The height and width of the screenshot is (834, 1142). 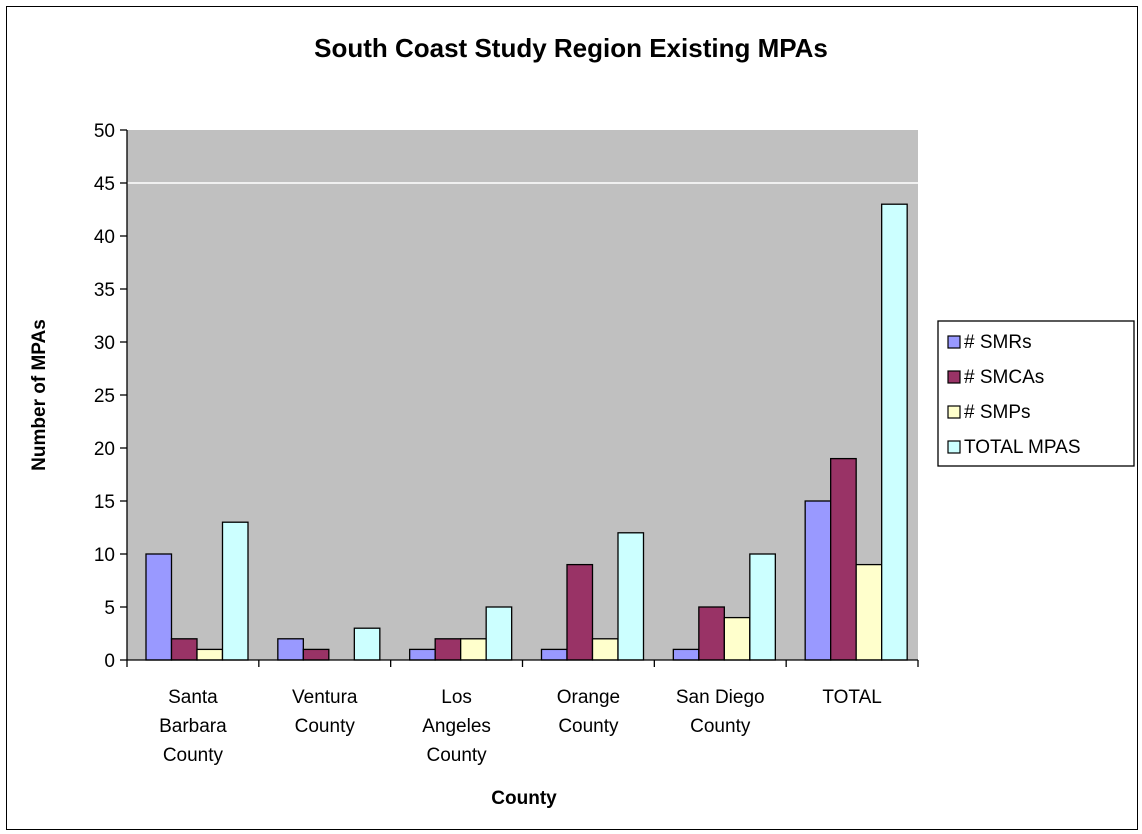 I want to click on y-tick-label: 40, so click(x=104, y=237).